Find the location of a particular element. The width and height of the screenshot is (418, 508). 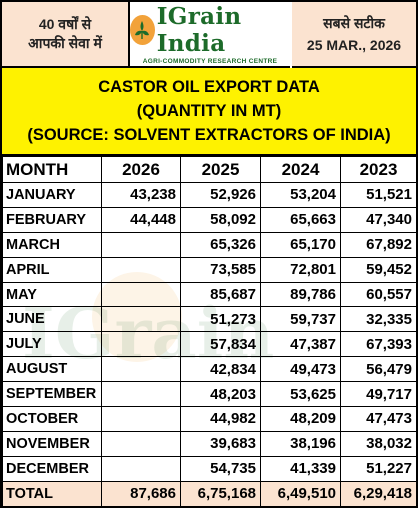

value-cell: 43,238 is located at coordinates (141, 195).